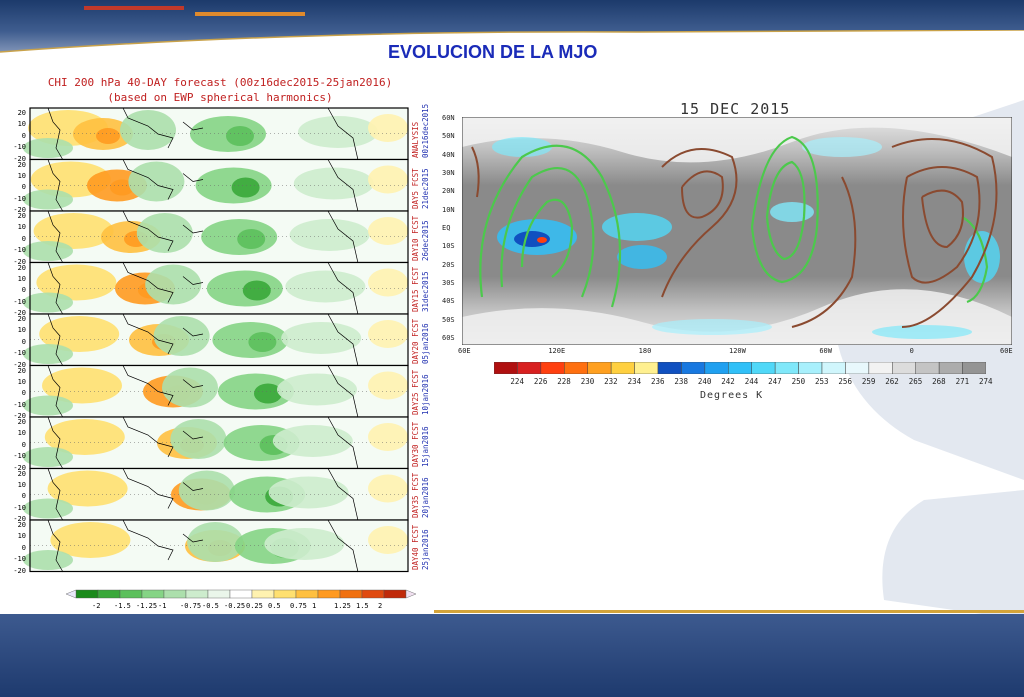 This screenshot has width=1024, height=697. What do you see at coordinates (892, 381) in the screenshot?
I see `olr-colorbar-label: 262` at bounding box center [892, 381].